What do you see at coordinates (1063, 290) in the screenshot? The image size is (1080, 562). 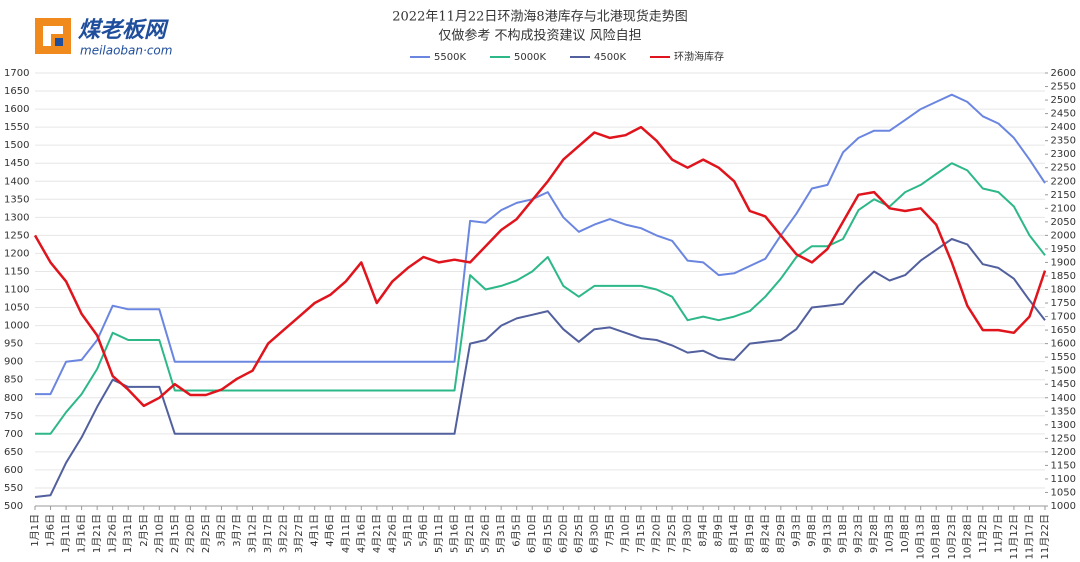 I see `y2-tick-label: 1800` at bounding box center [1063, 290].